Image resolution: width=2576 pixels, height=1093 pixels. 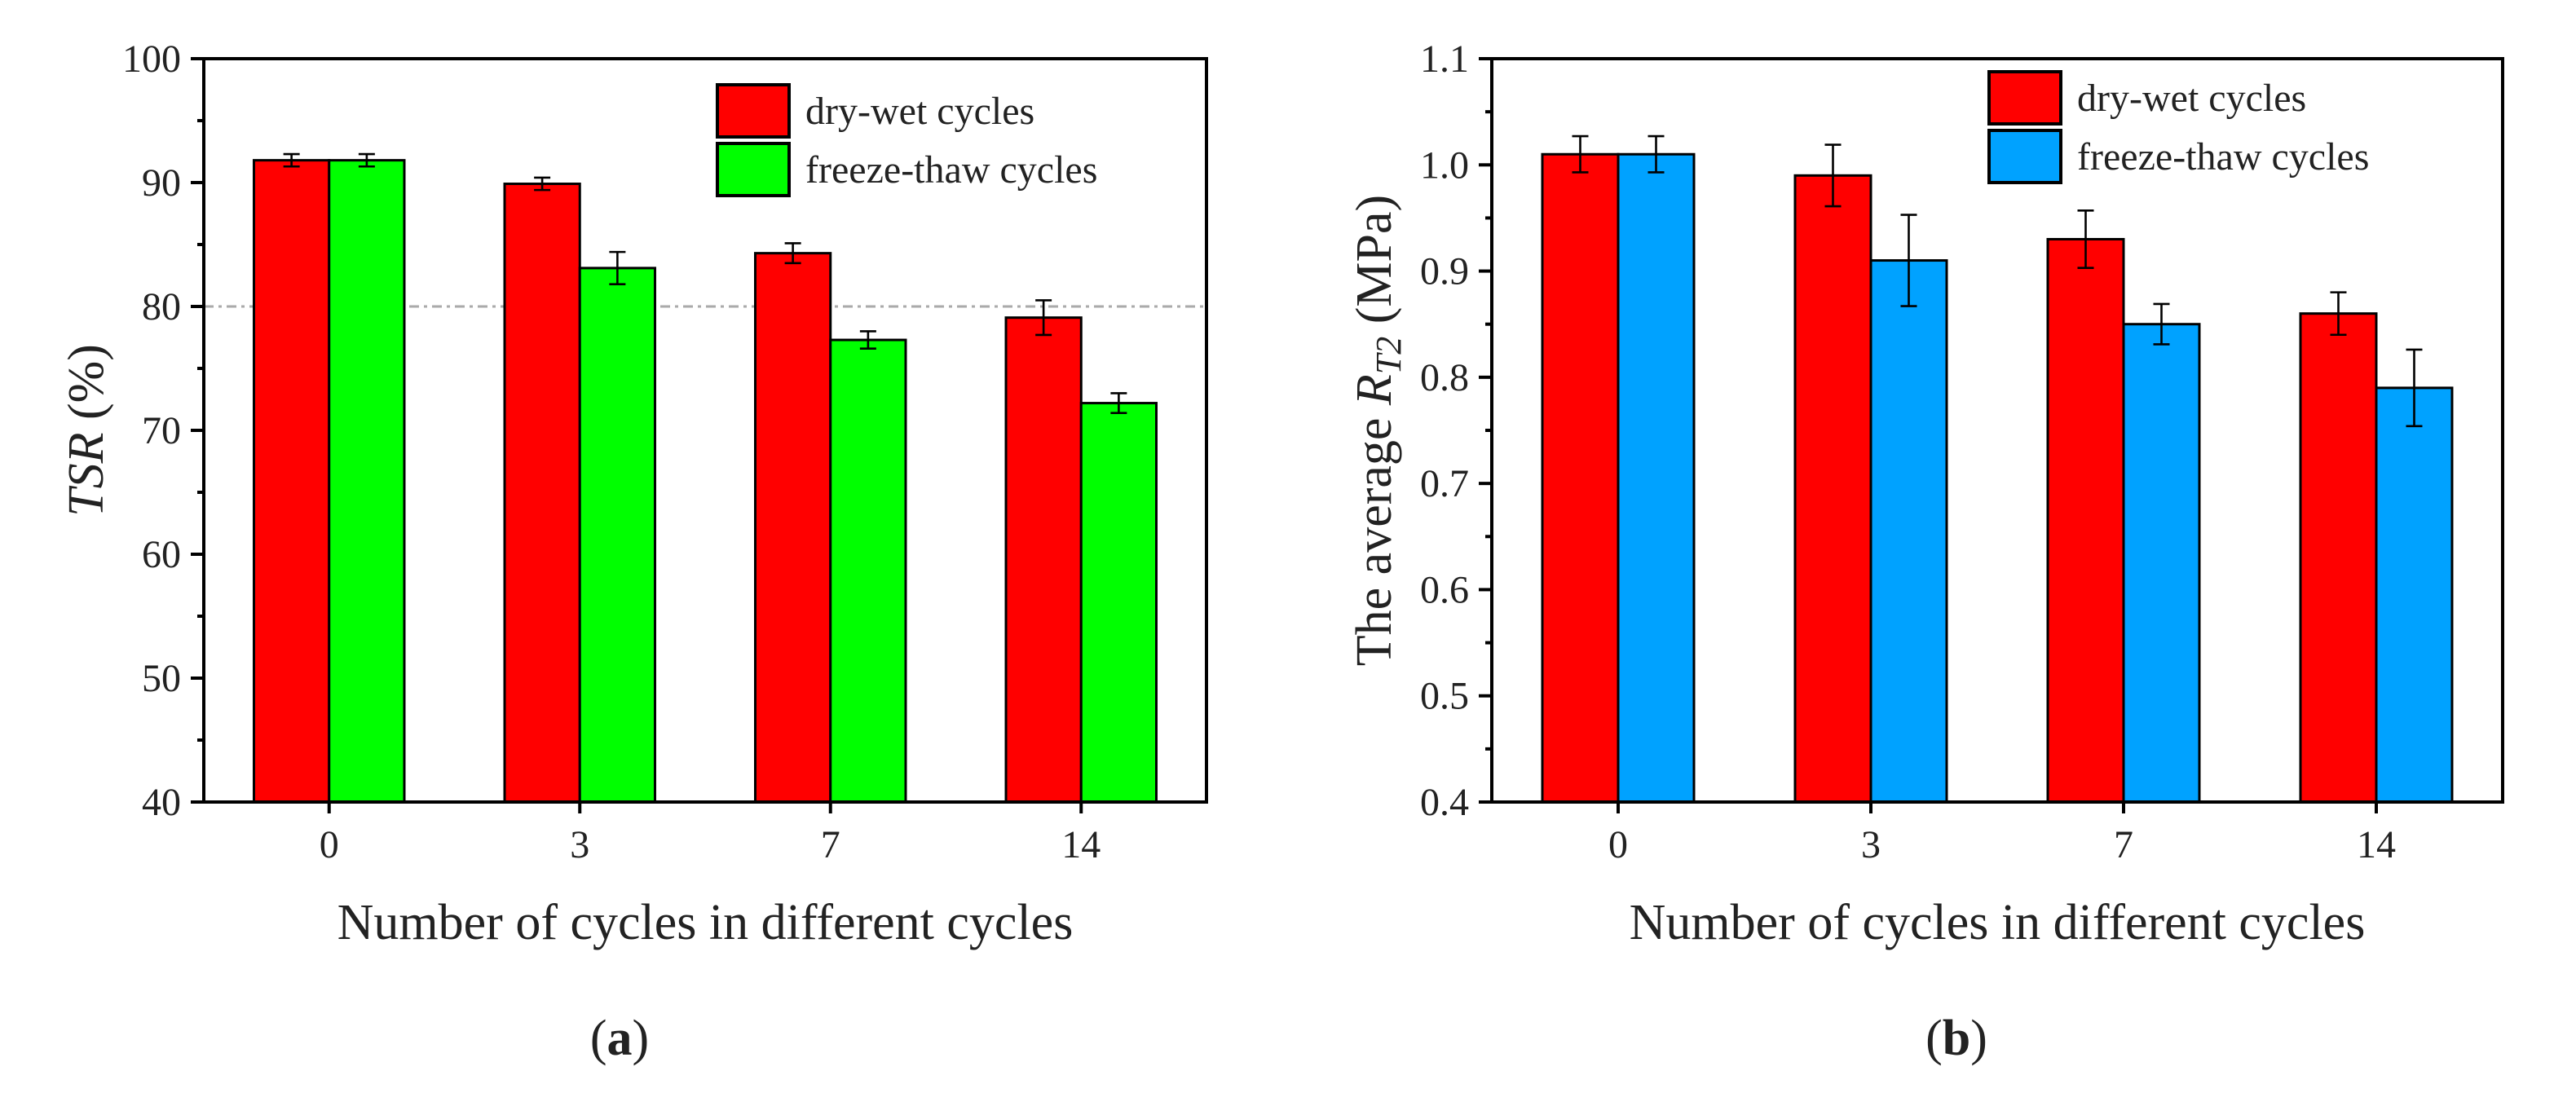 What do you see at coordinates (1389, 355) in the screenshot?
I see `y-axis-label-subscript: T2` at bounding box center [1389, 355].